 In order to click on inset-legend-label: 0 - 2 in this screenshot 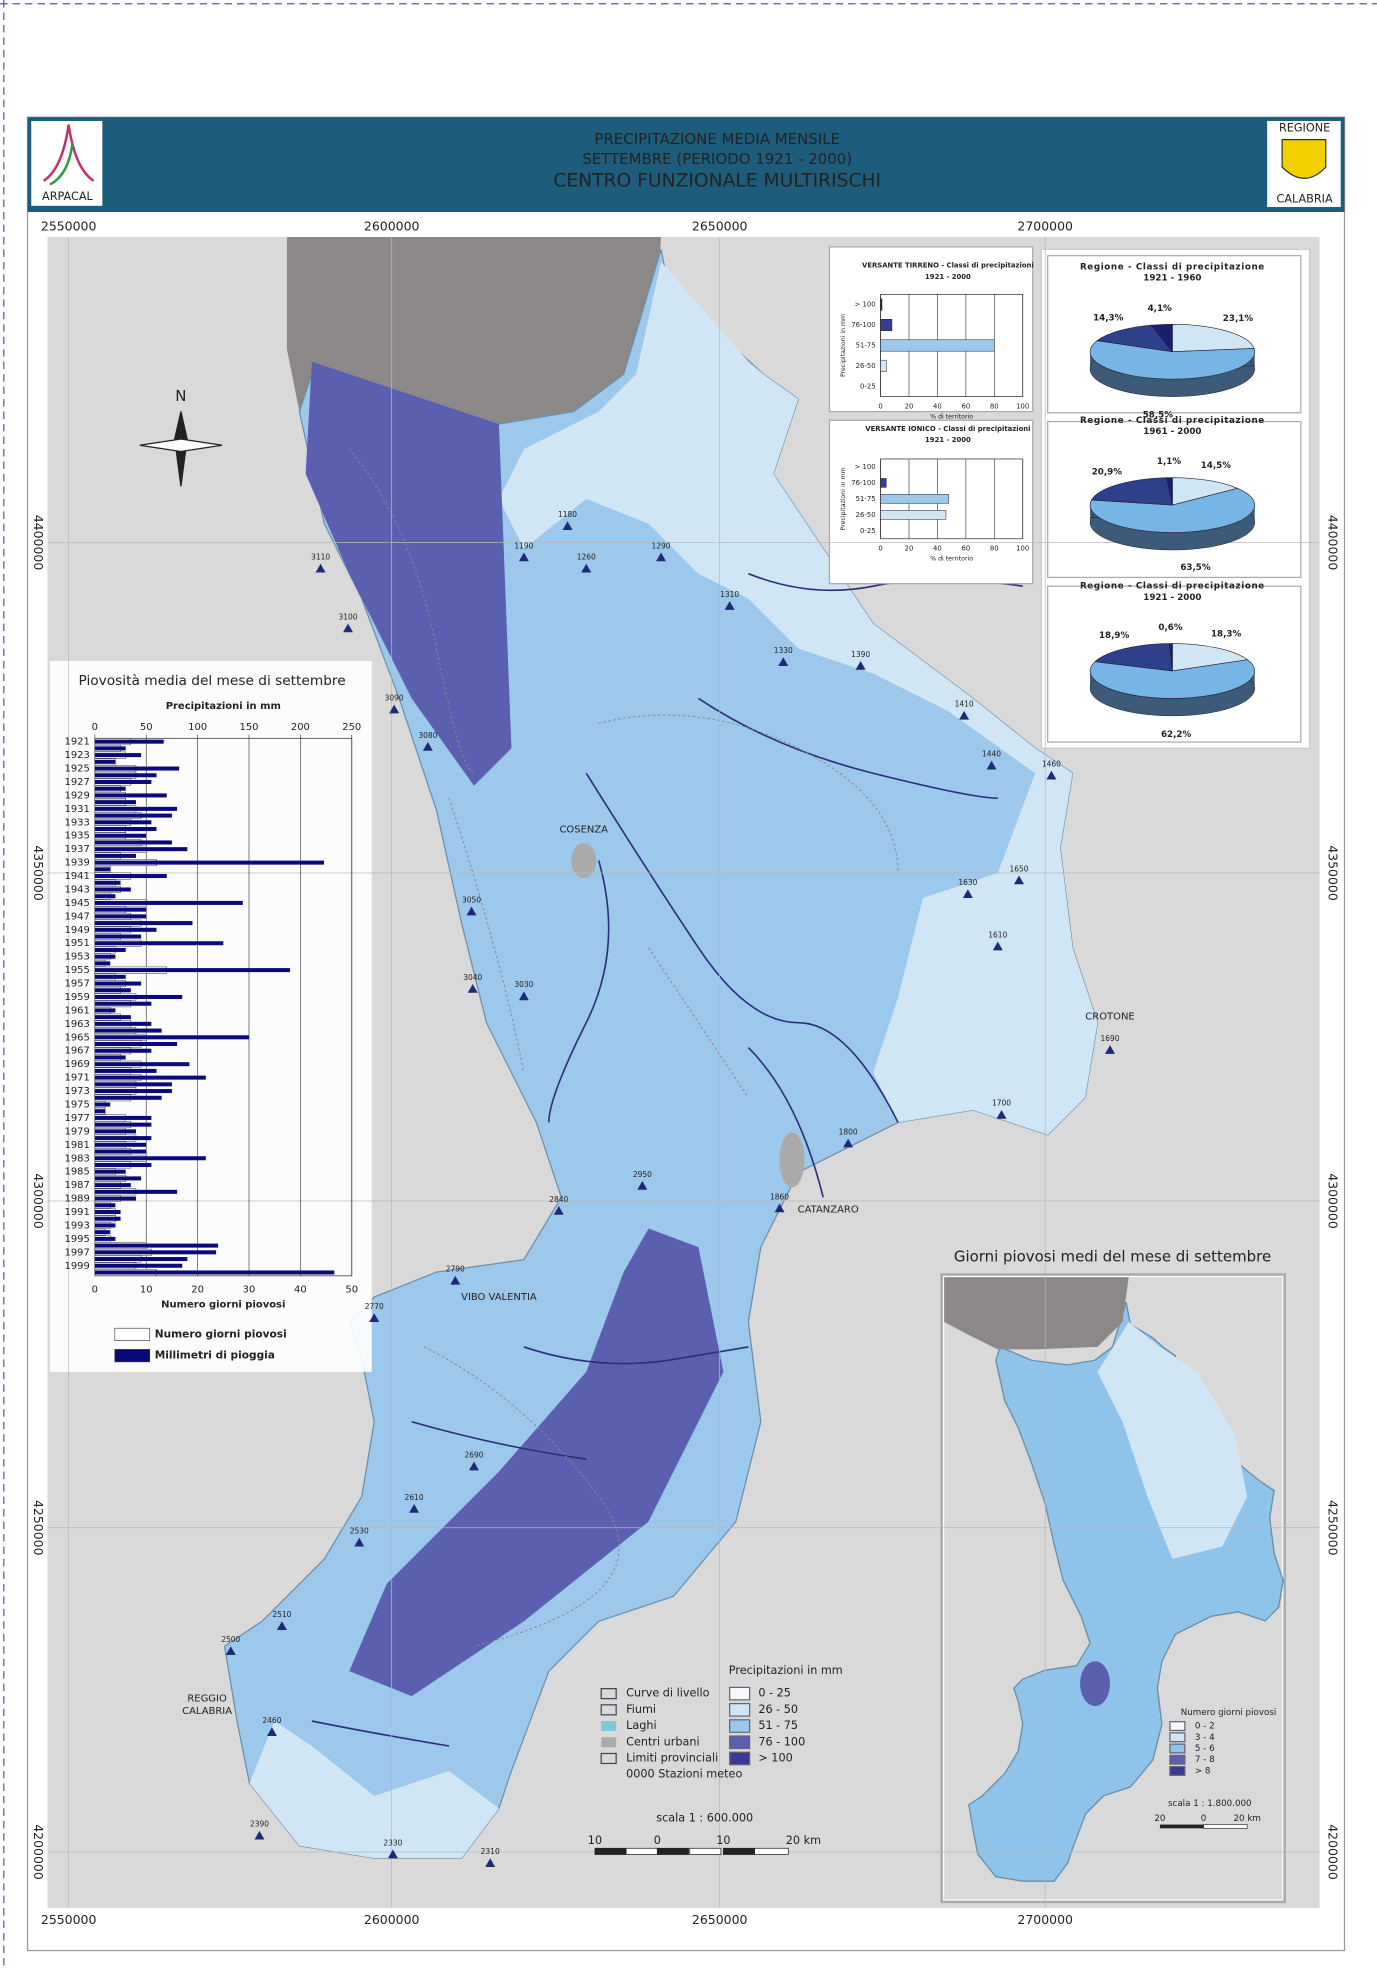, I will do `click(1205, 1727)`.